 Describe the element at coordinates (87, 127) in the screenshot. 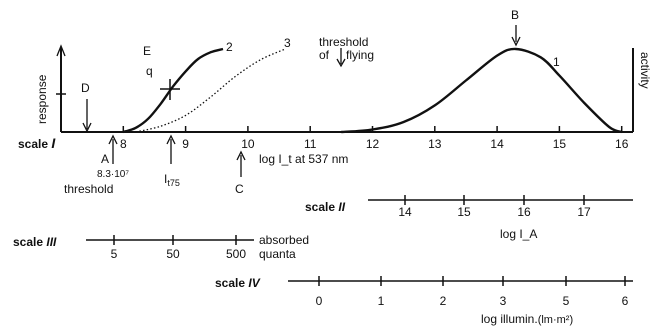

I see `marker-d-arrowhead` at that location.